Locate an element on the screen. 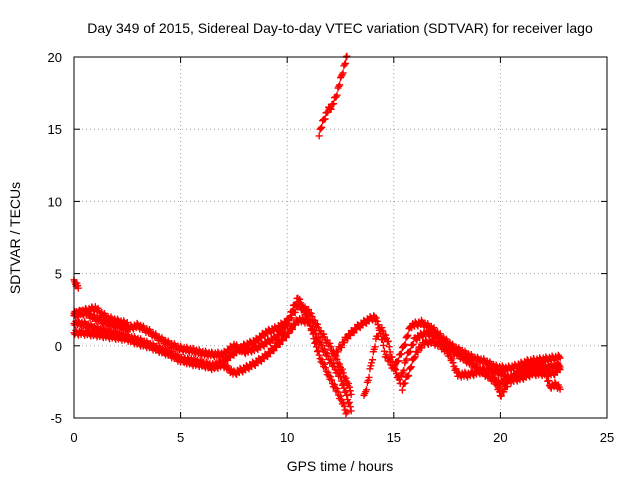  y-axis-label: SDTVAR / TECUs is located at coordinates (15, 238).